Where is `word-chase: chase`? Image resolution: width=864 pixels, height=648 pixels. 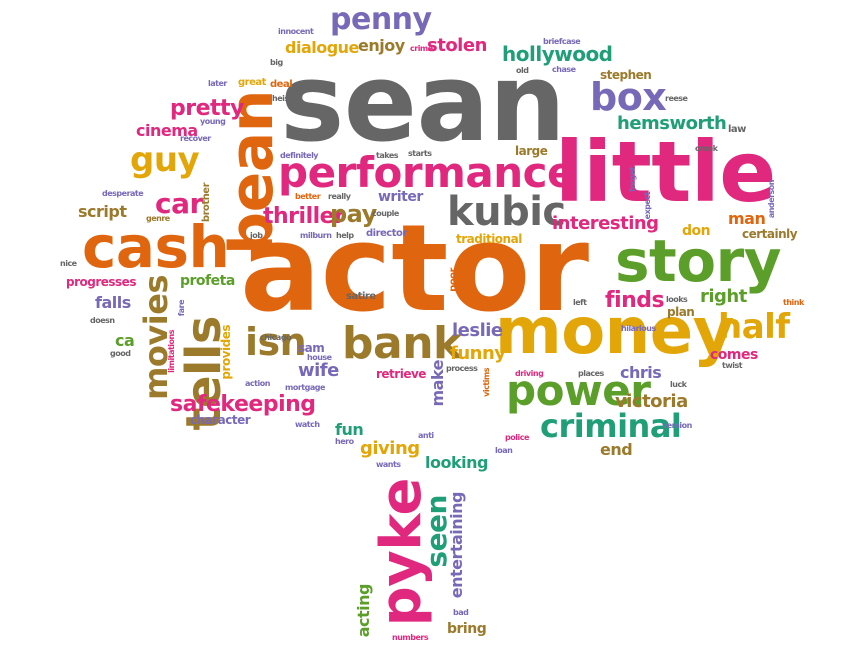
word-chase: chase is located at coordinates (564, 69).